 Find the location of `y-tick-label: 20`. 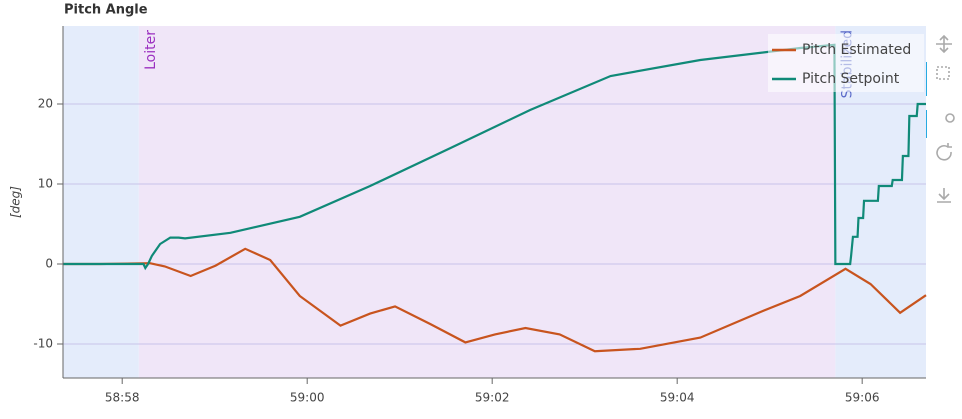

y-tick-label: 20 is located at coordinates (45, 104).